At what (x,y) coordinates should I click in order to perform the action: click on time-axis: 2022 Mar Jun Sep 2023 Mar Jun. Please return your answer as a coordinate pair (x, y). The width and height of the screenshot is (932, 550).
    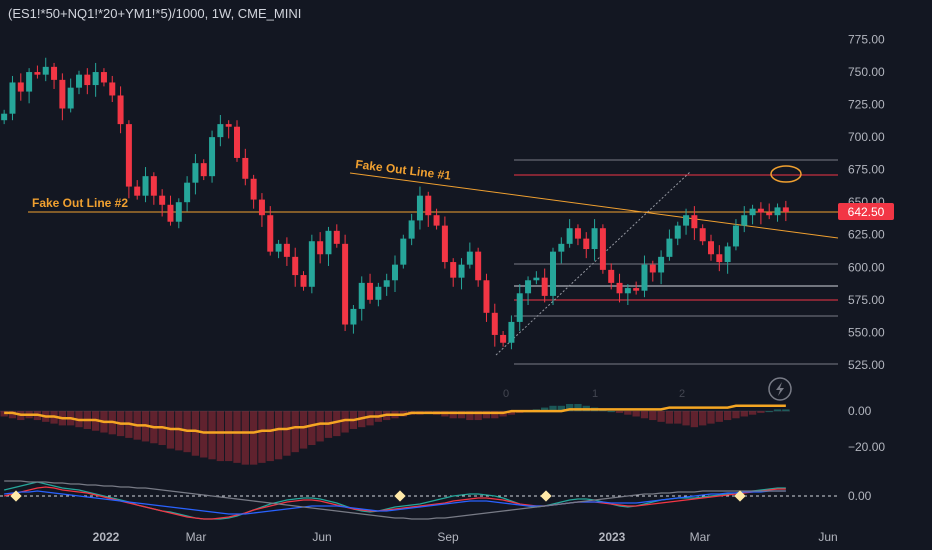
    Looking at the image, I should click on (465, 537).